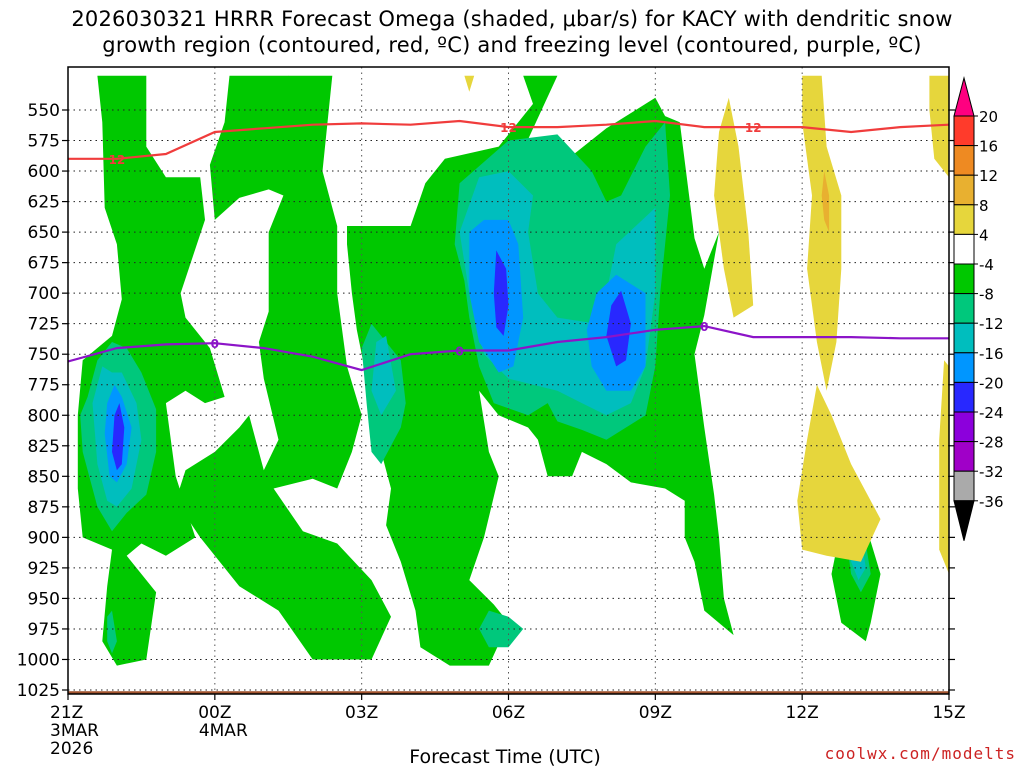 The width and height of the screenshot is (1024, 768). What do you see at coordinates (984, 235) in the screenshot?
I see `colorbar-label: 4` at bounding box center [984, 235].